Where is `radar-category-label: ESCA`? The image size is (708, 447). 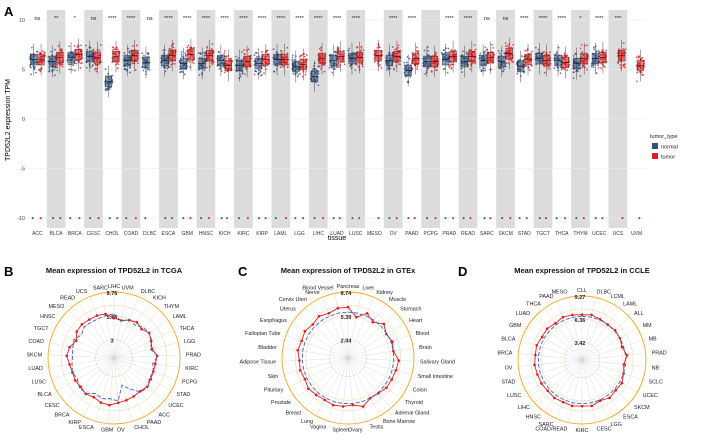 radar-category-label: ESCA is located at coordinates (86, 428).